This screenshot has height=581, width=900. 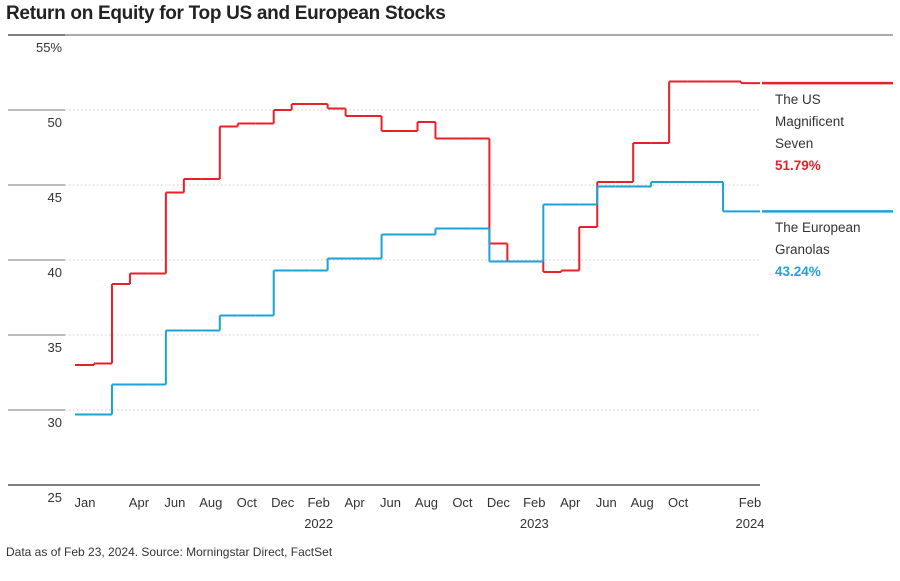 I want to click on y-tick-label: 25, so click(x=55, y=497).